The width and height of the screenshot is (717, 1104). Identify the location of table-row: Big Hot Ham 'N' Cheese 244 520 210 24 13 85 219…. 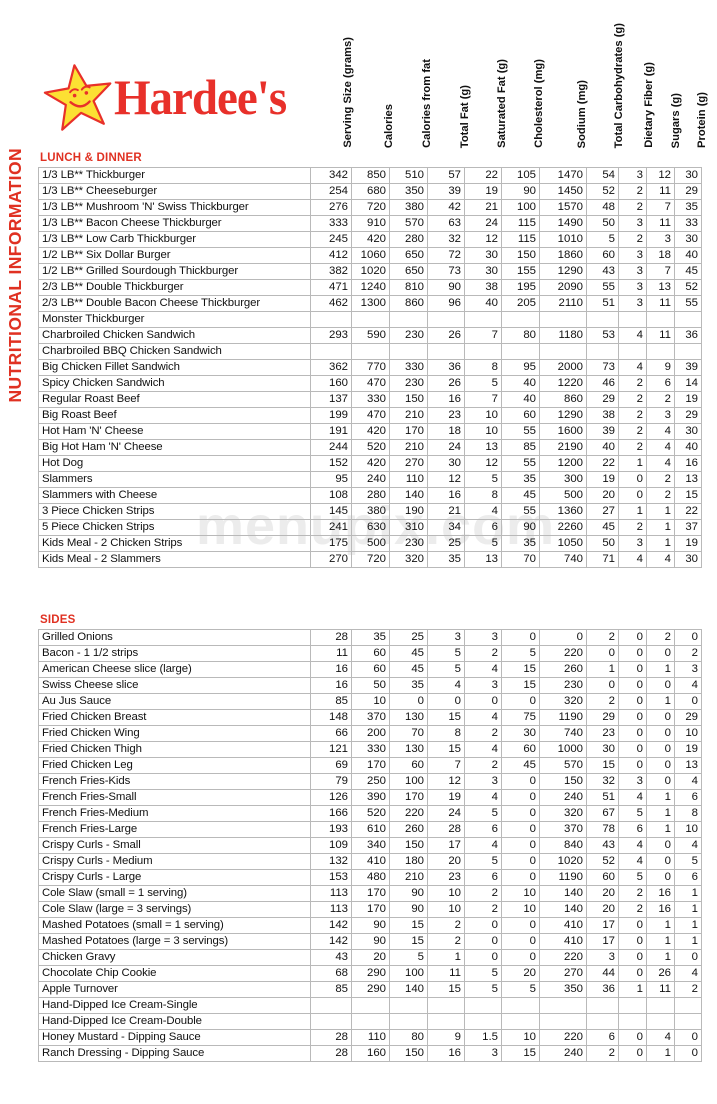
(370, 447).